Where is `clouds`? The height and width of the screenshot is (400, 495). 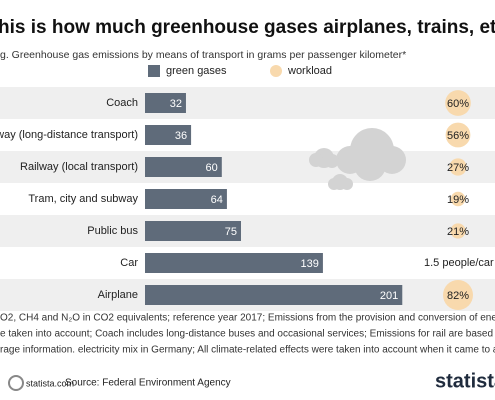 clouds is located at coordinates (357, 159).